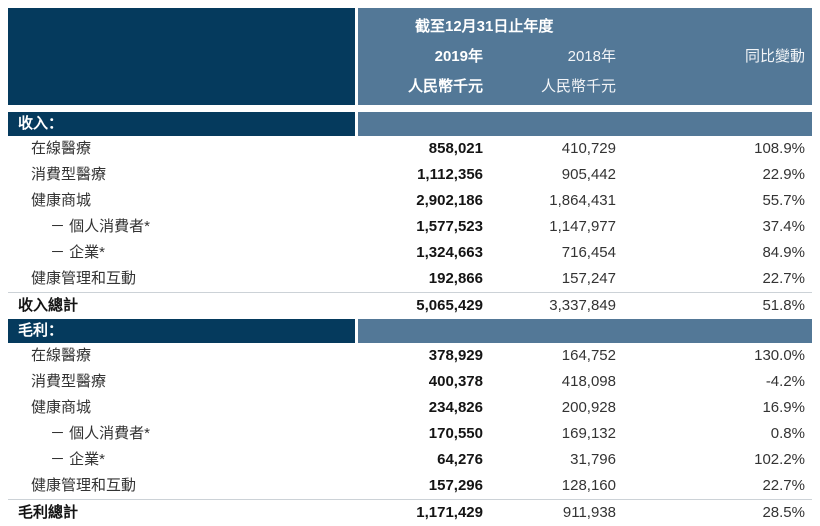 The width and height of the screenshot is (820, 526). What do you see at coordinates (181, 56) in the screenshot?
I see `header-left-block` at bounding box center [181, 56].